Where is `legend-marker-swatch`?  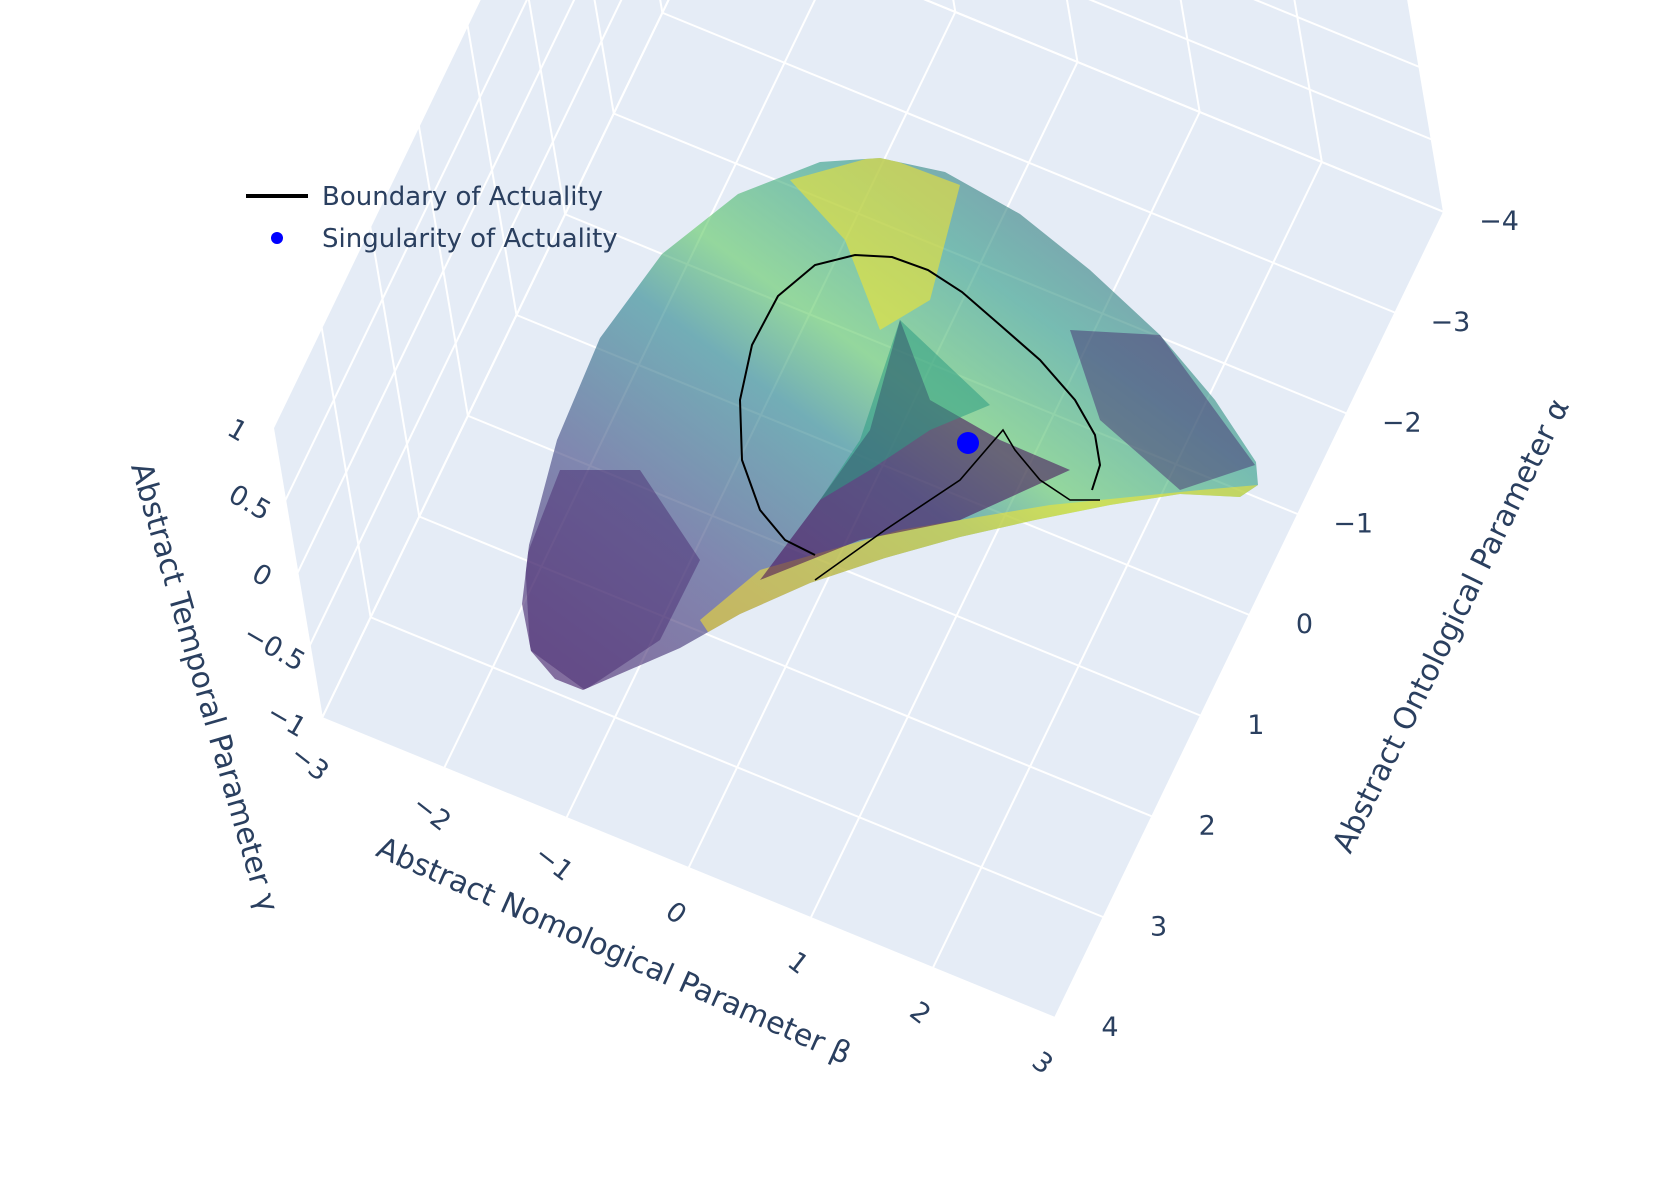 legend-marker-swatch is located at coordinates (277, 238).